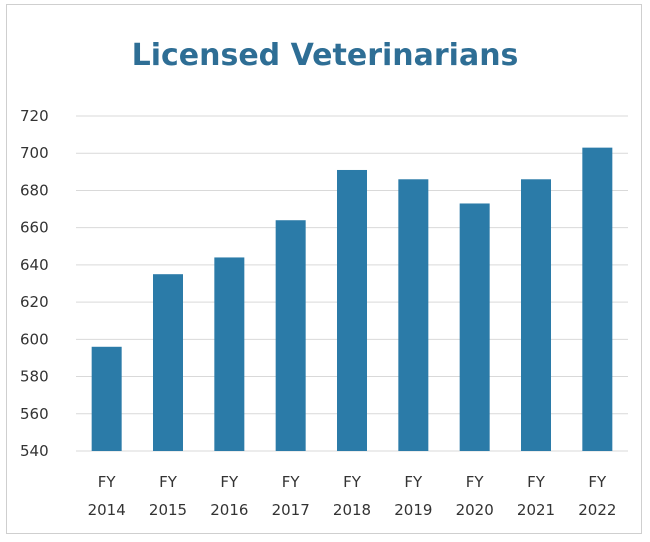 Image resolution: width=650 pixels, height=542 pixels. I want to click on y-tick-label: 560, so click(34, 414).